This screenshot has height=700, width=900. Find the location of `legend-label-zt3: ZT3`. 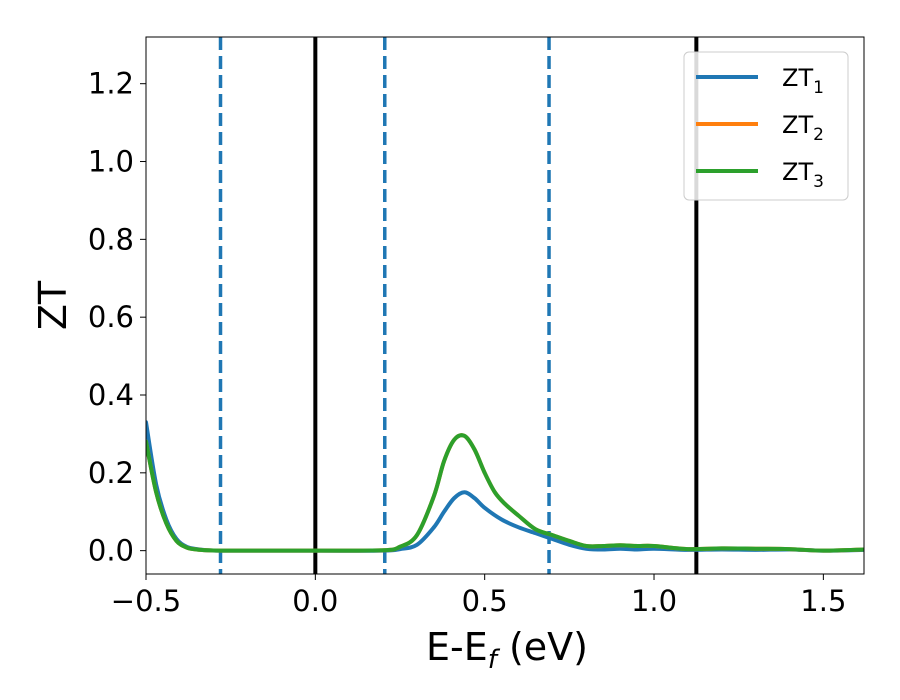

legend-label-zt3: ZT3 is located at coordinates (803, 175).